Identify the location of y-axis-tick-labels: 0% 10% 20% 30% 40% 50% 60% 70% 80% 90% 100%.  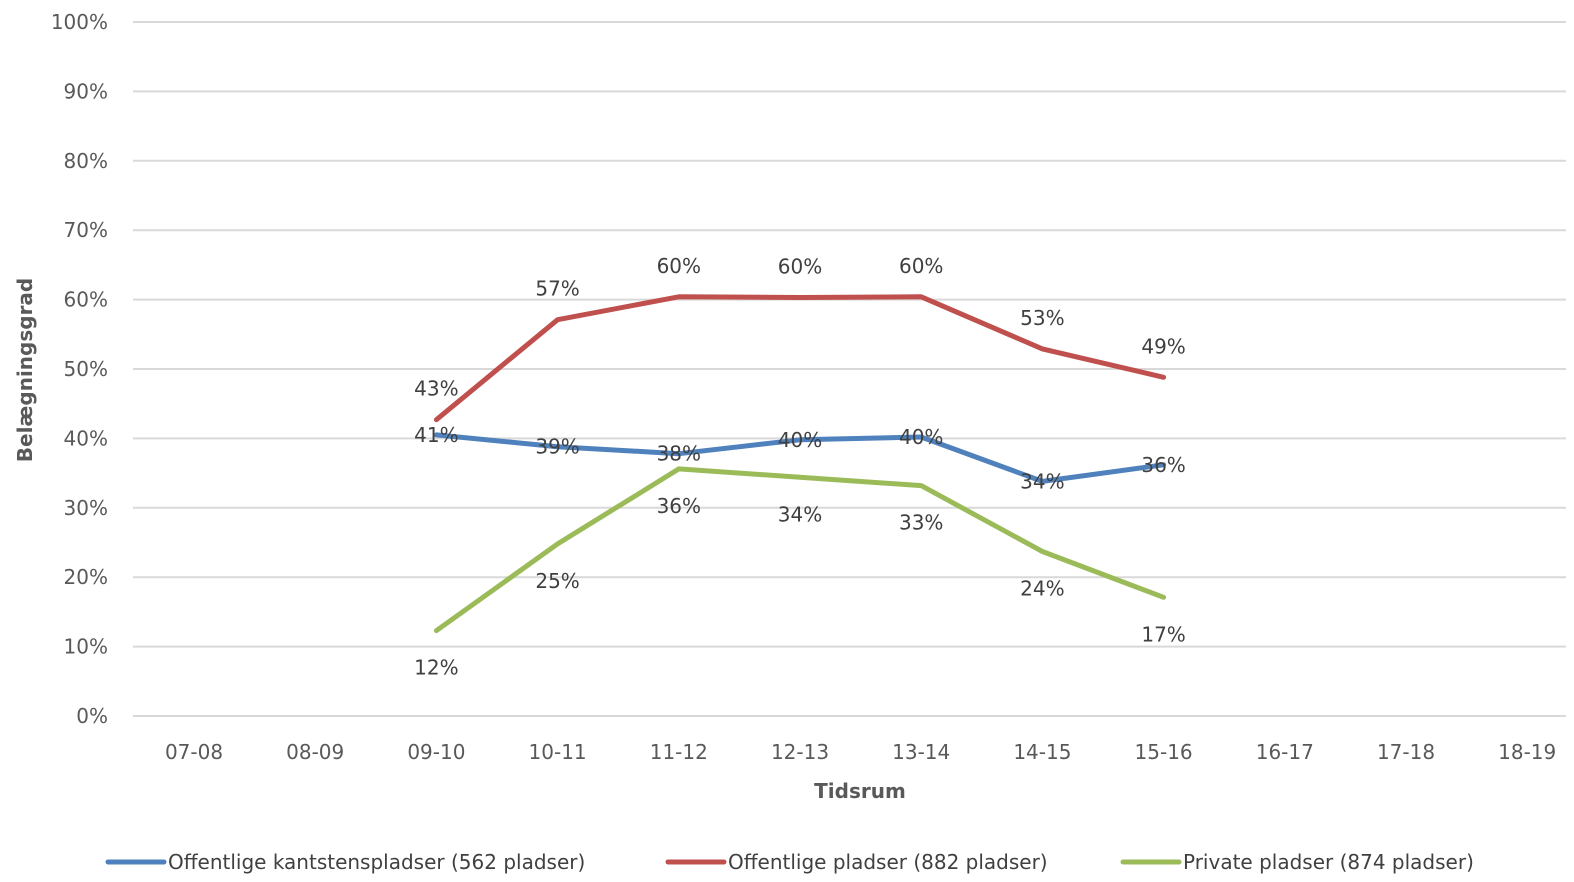
(79, 369).